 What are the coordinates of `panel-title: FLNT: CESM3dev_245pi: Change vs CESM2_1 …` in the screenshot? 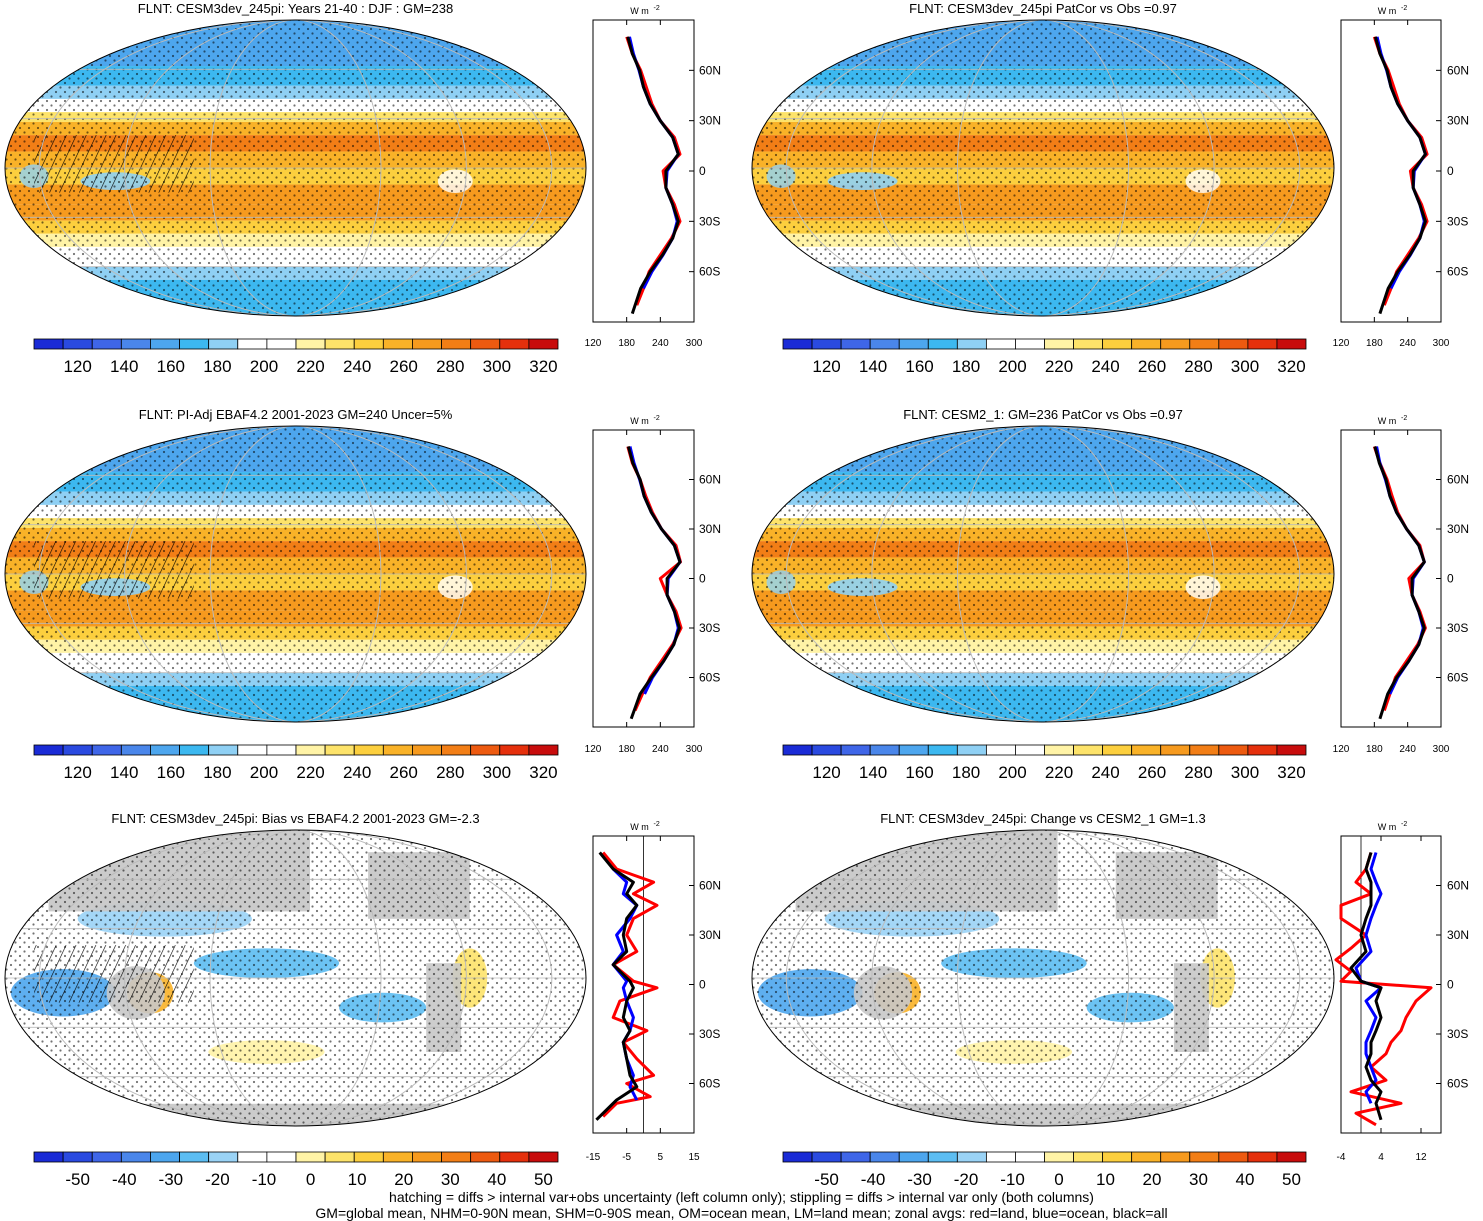 It's located at (1043, 818).